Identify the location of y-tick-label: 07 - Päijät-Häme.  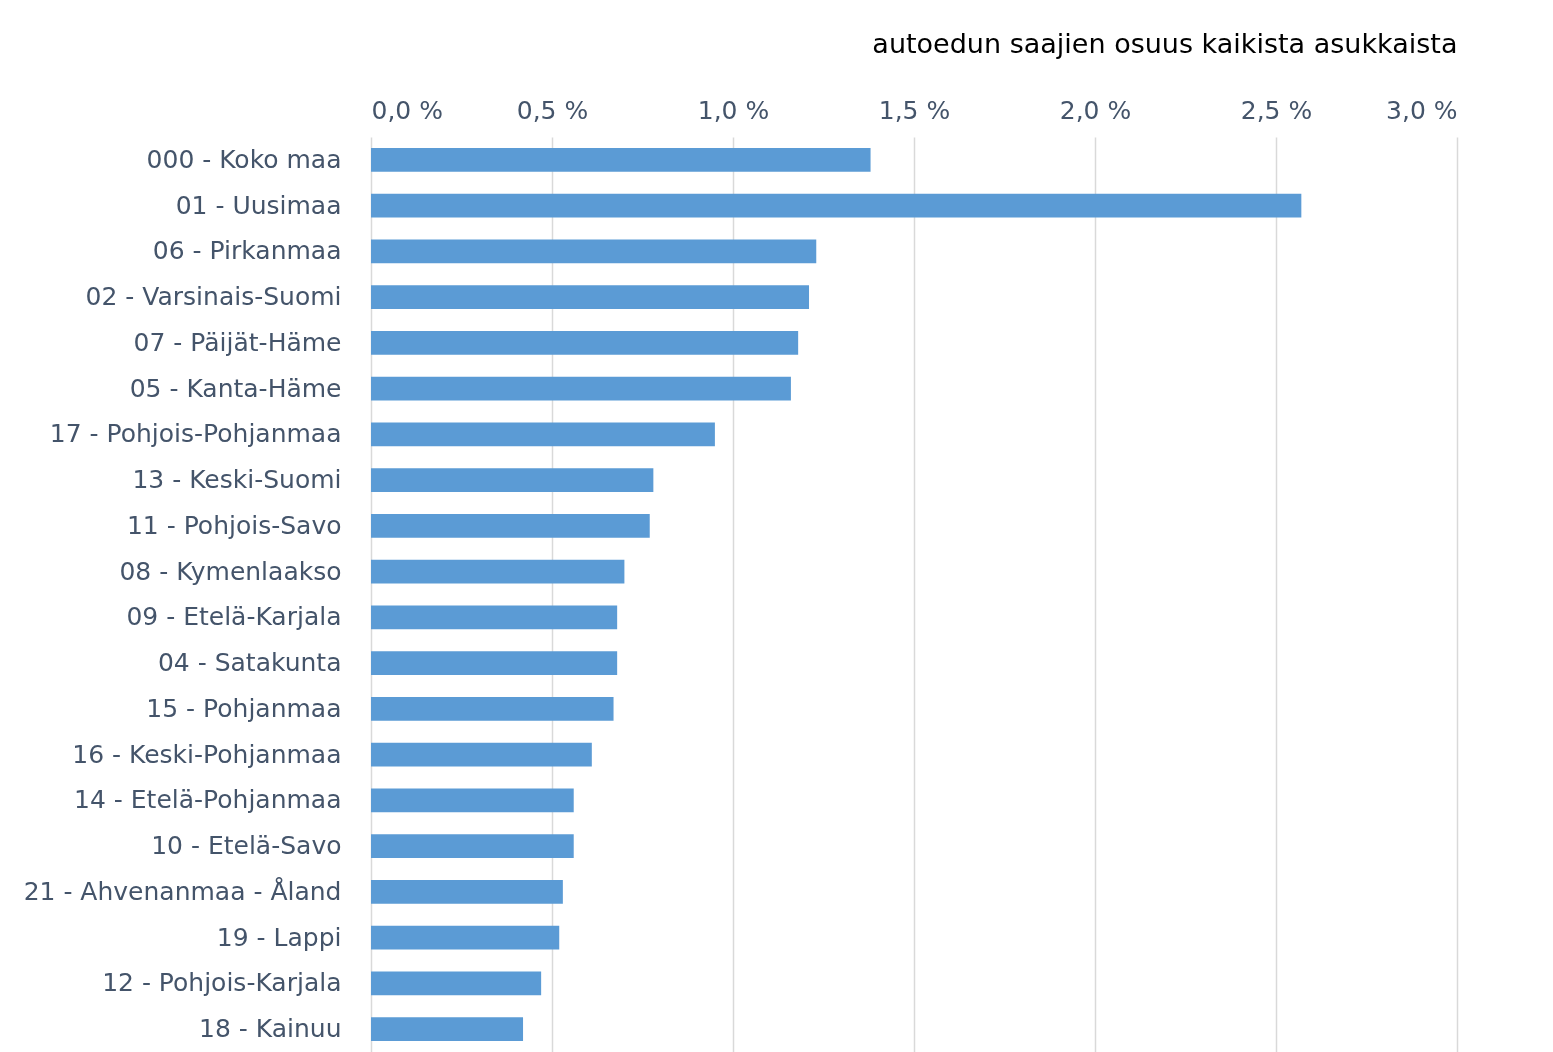
(237, 342).